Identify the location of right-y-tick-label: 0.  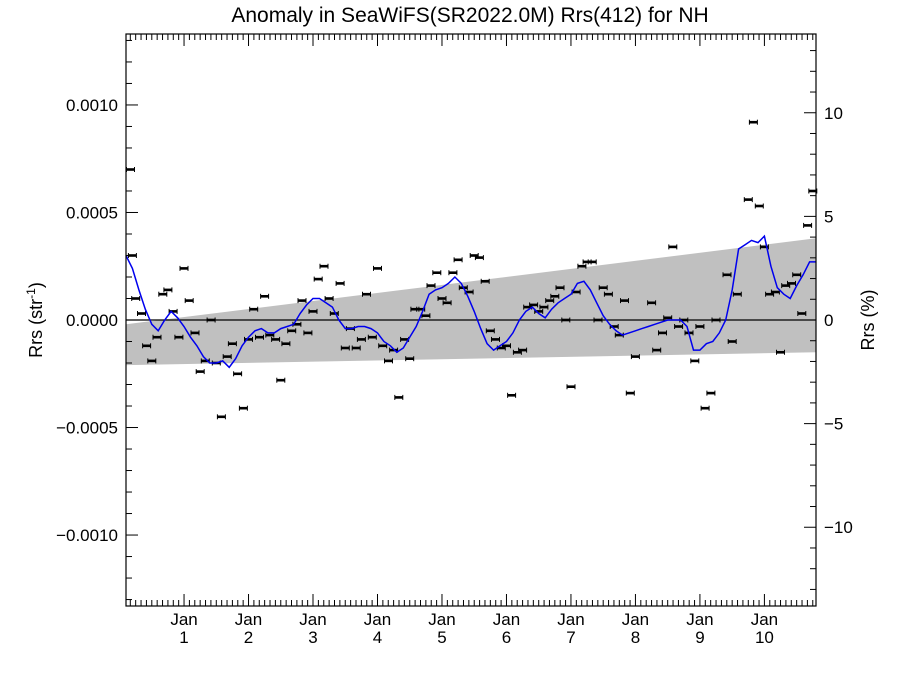
(828, 320).